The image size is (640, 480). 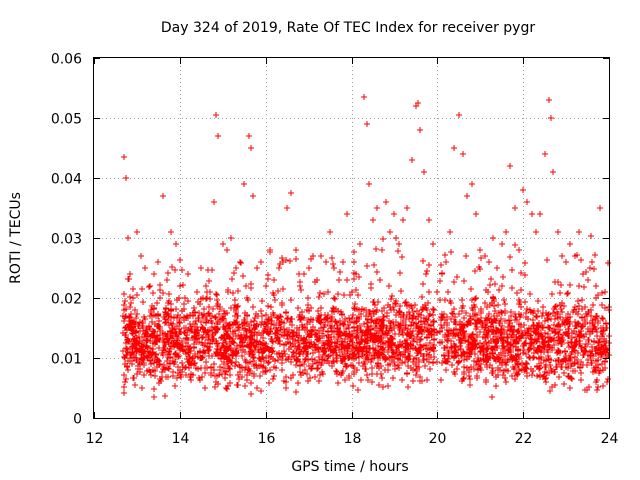 What do you see at coordinates (77, 420) in the screenshot?
I see `y-tick-label: 0` at bounding box center [77, 420].